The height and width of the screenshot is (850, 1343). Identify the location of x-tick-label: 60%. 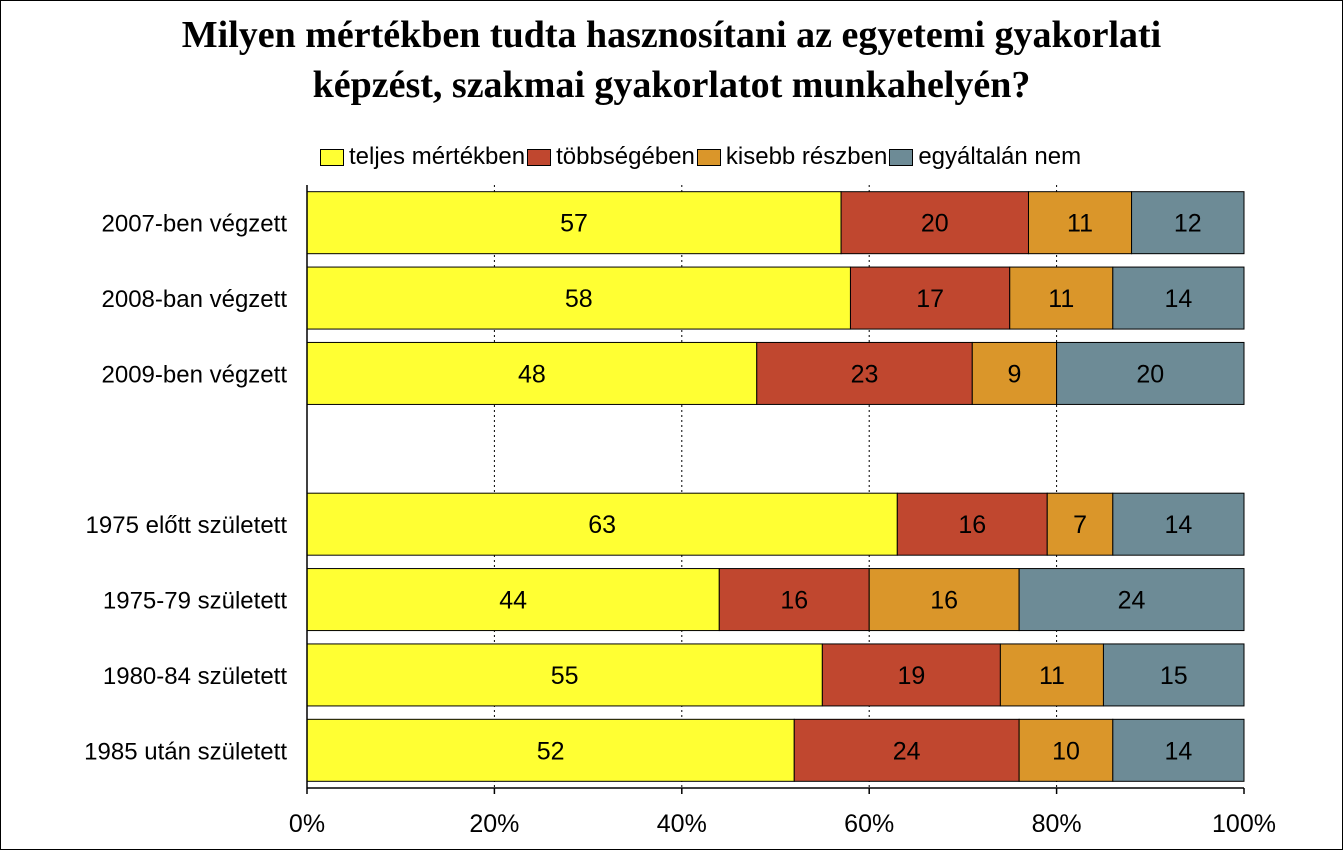
(869, 824).